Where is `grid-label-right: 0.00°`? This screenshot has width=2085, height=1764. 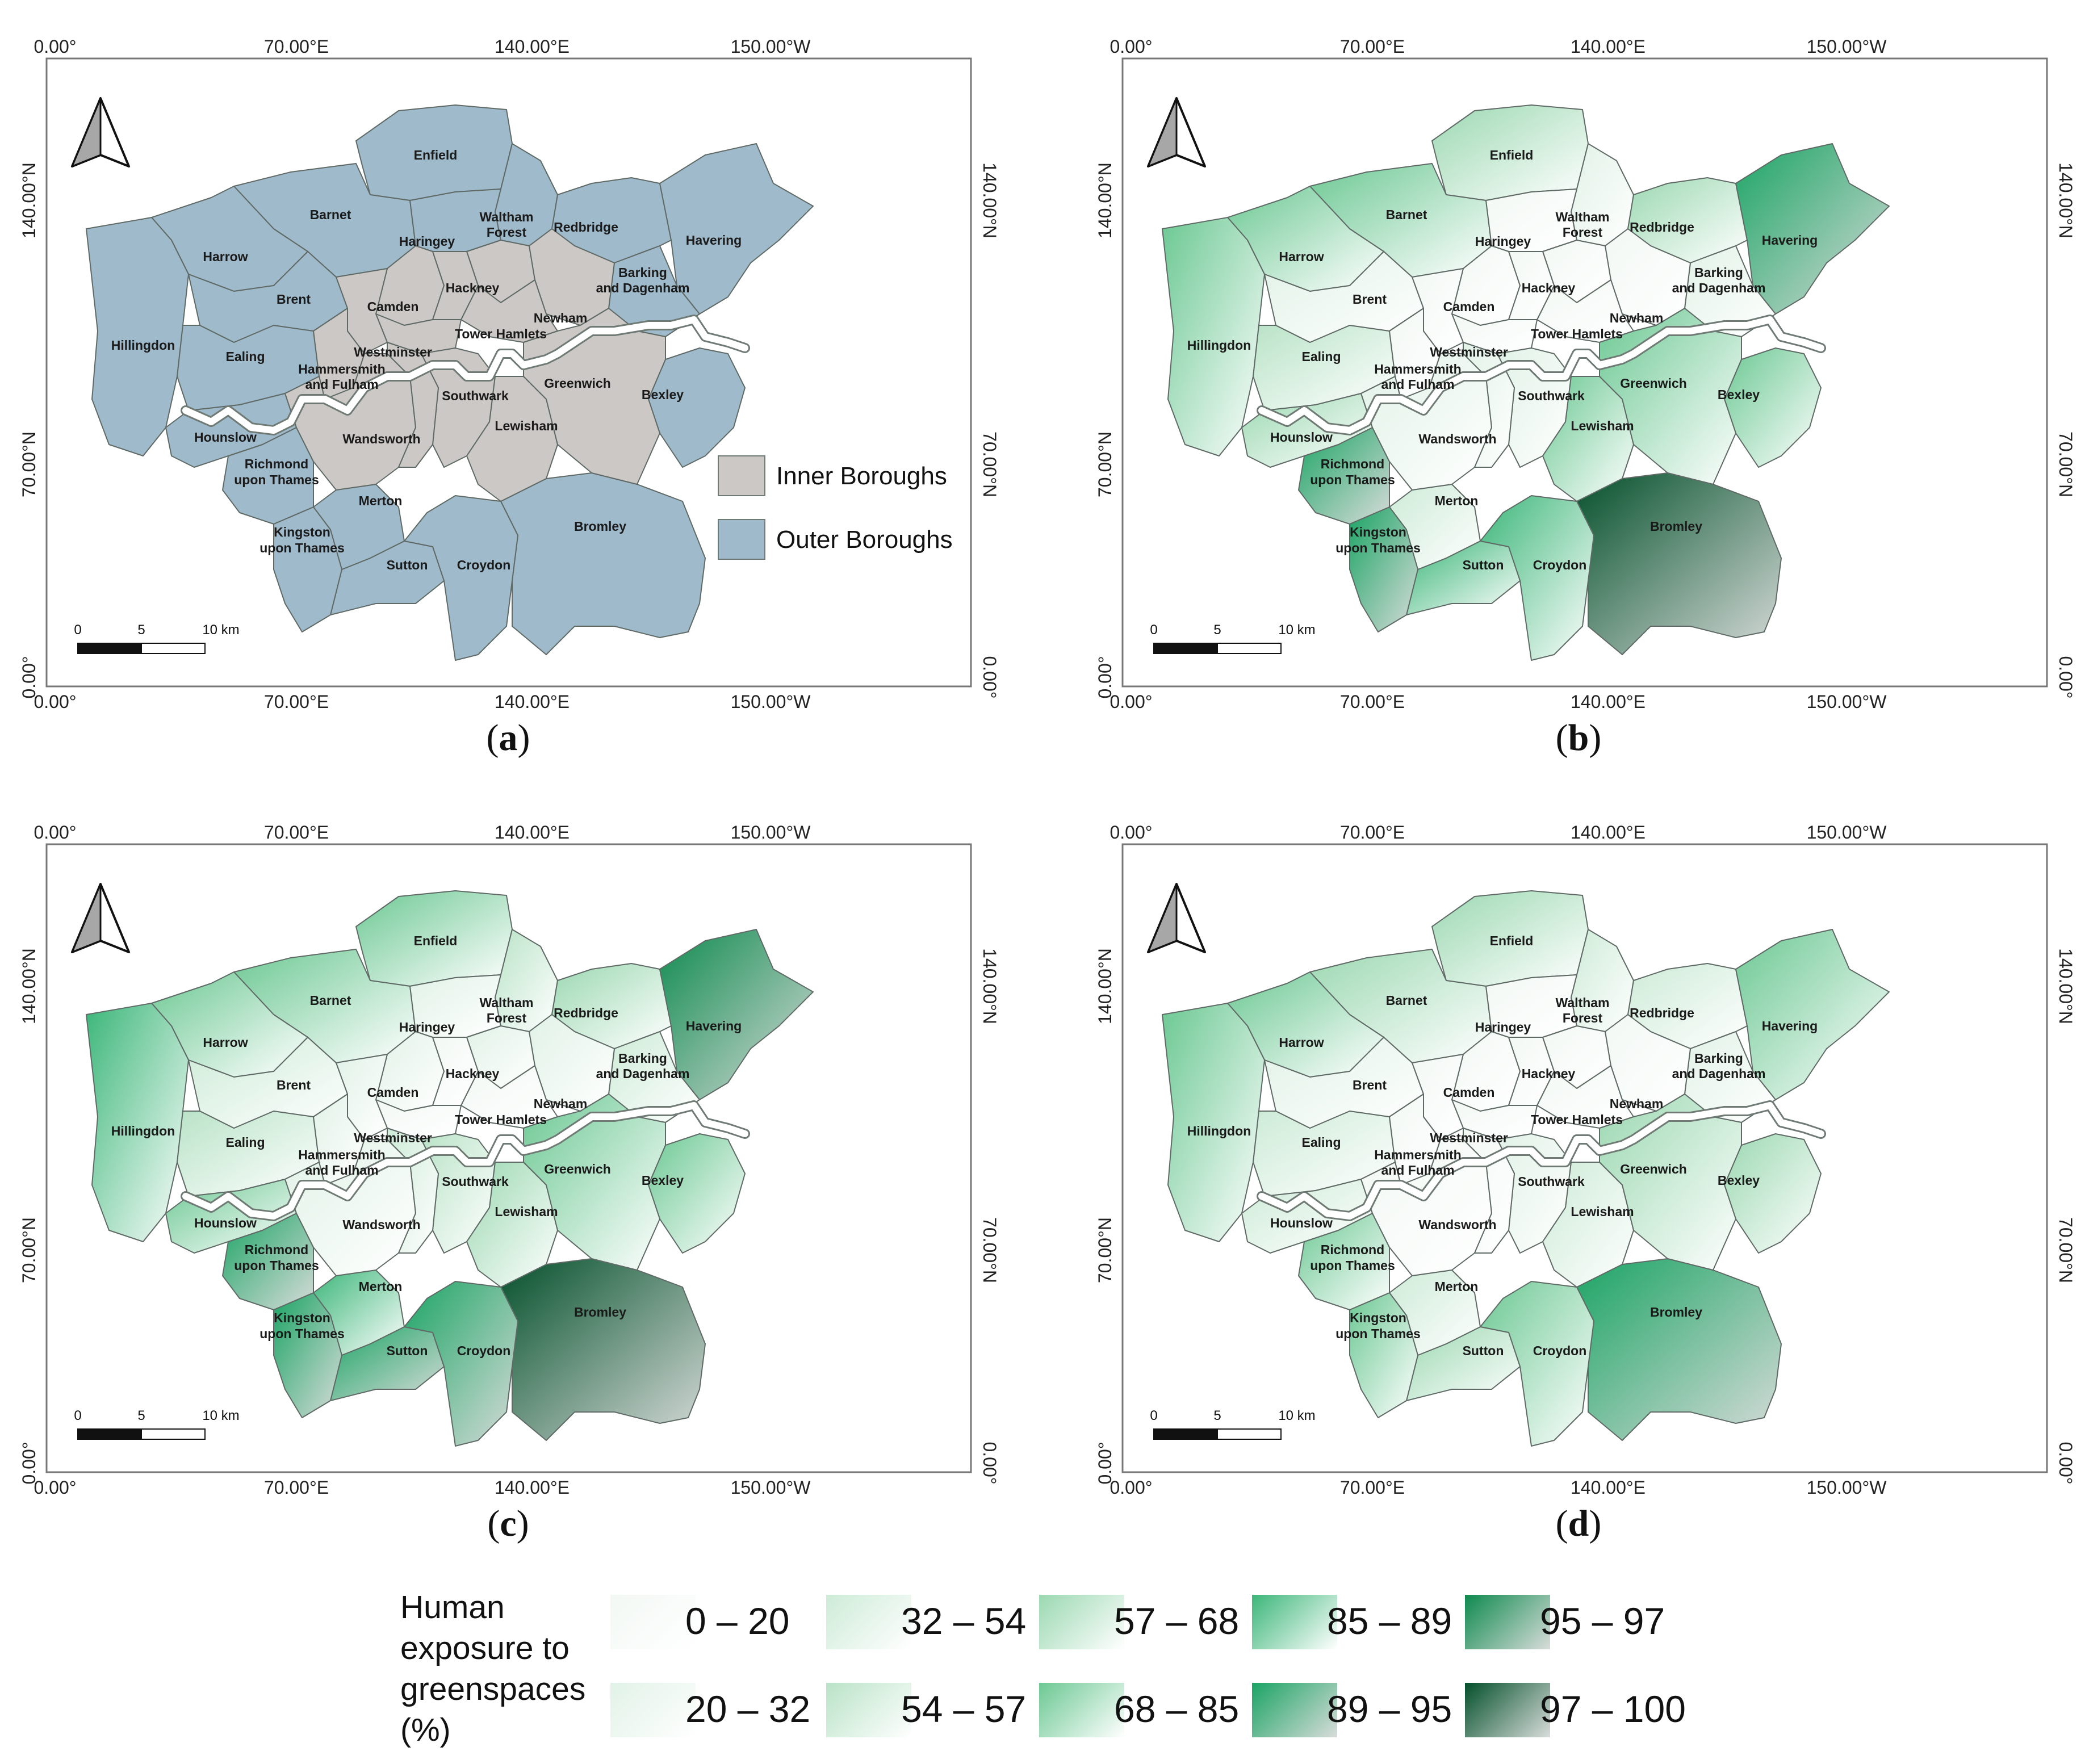 grid-label-right: 0.00° is located at coordinates (989, 677).